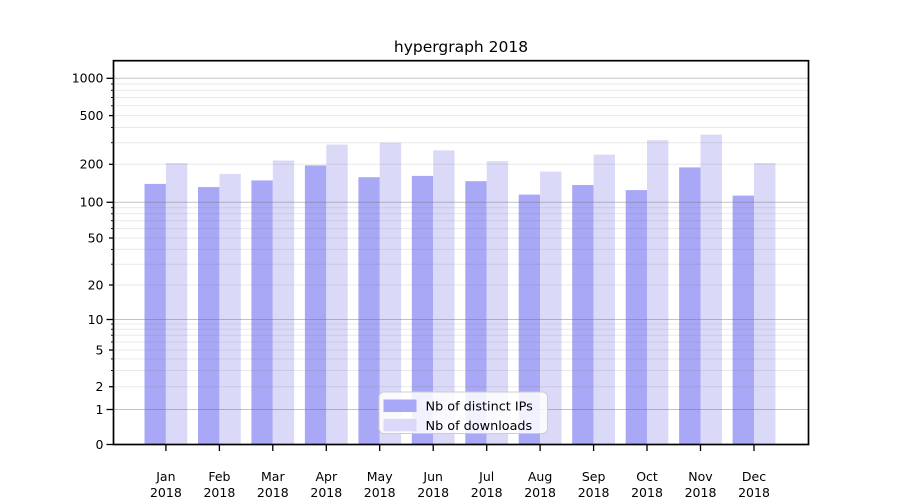 The image size is (900, 500). What do you see at coordinates (690, 306) in the screenshot?
I see `bar-distinct-ips-nov` at bounding box center [690, 306].